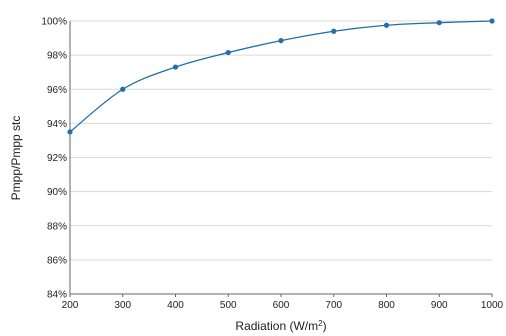 Image resolution: width=506 pixels, height=336 pixels. What do you see at coordinates (175, 305) in the screenshot?
I see `x-tick-label: 400` at bounding box center [175, 305].